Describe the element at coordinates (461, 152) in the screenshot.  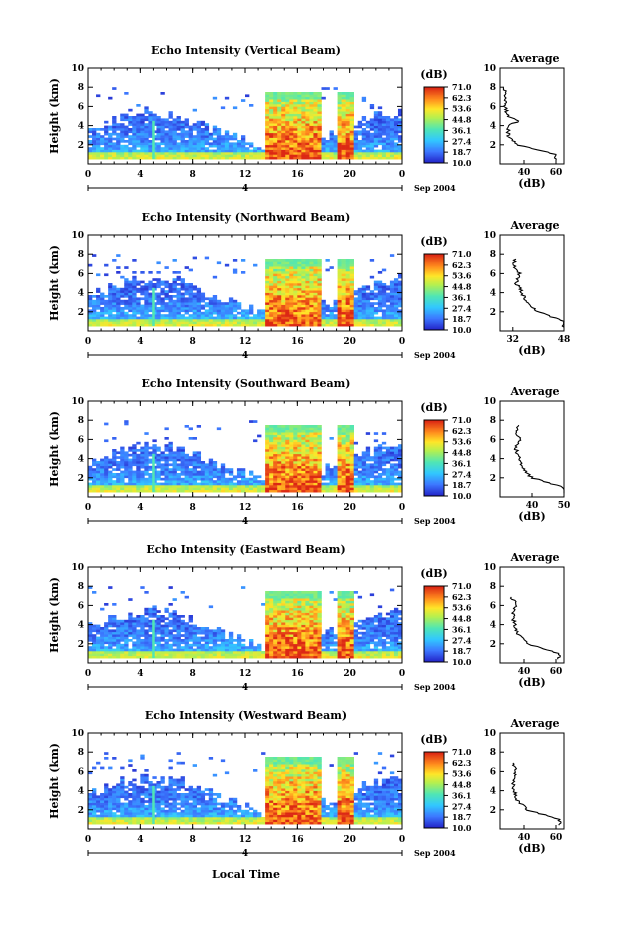
I see `colorbar-tick-label: 18.7` at that location.